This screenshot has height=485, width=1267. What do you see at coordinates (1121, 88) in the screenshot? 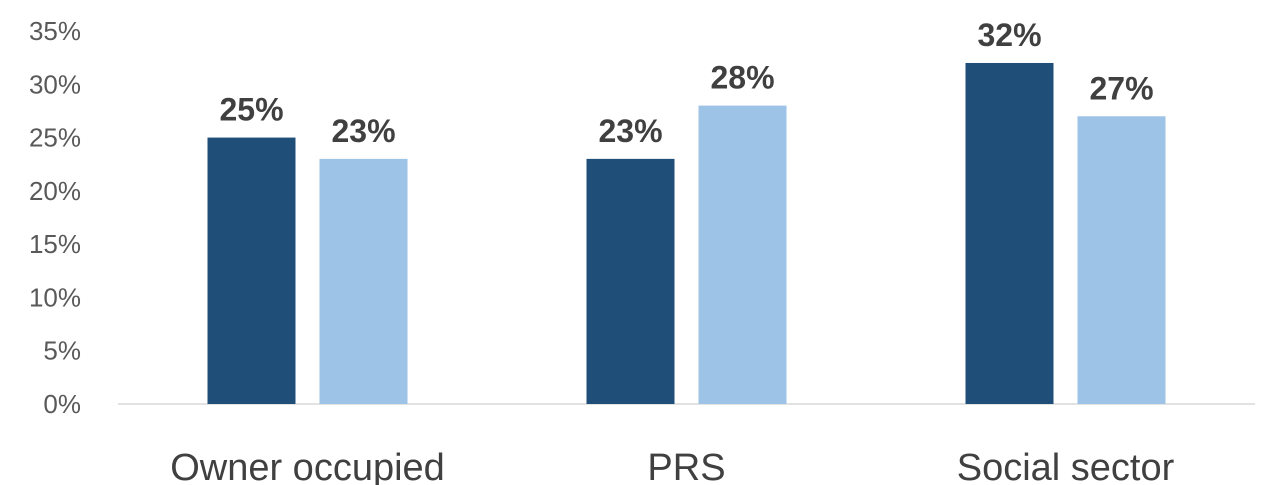
I see `data-label: 27%` at bounding box center [1121, 88].